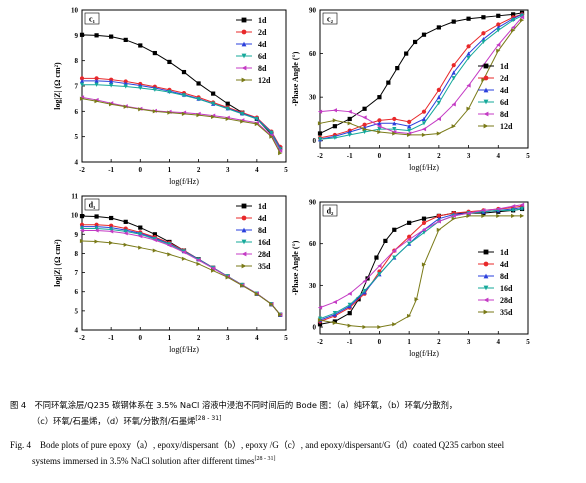 Image resolution: width=586 pixels, height=483 pixels. What do you see at coordinates (330, 19) in the screenshot?
I see `panel-tag: c₂` at bounding box center [330, 19].